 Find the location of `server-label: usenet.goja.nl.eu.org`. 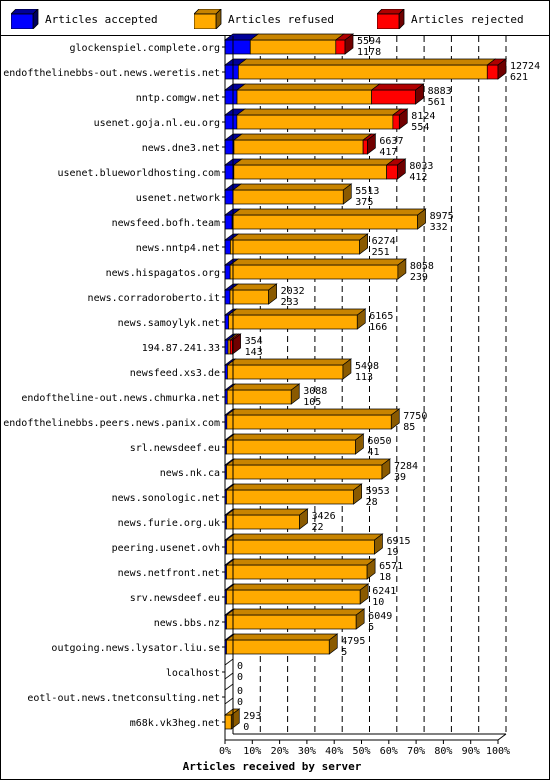

server-label: usenet.goja.nl.eu.org is located at coordinates (157, 123).